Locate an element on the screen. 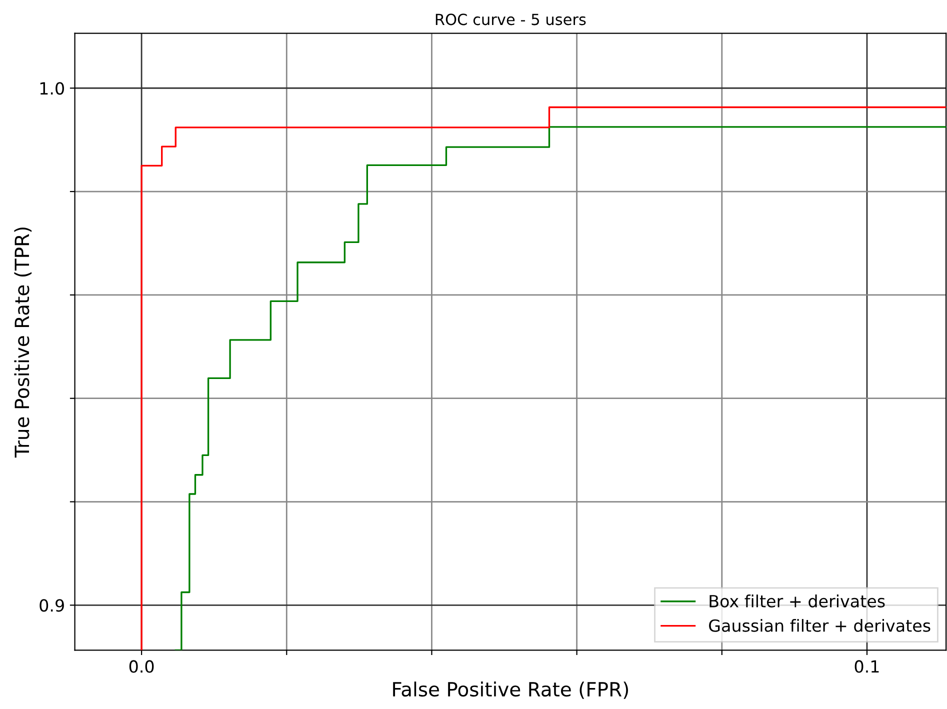  x-tick-label: 0.1 is located at coordinates (866, 666).